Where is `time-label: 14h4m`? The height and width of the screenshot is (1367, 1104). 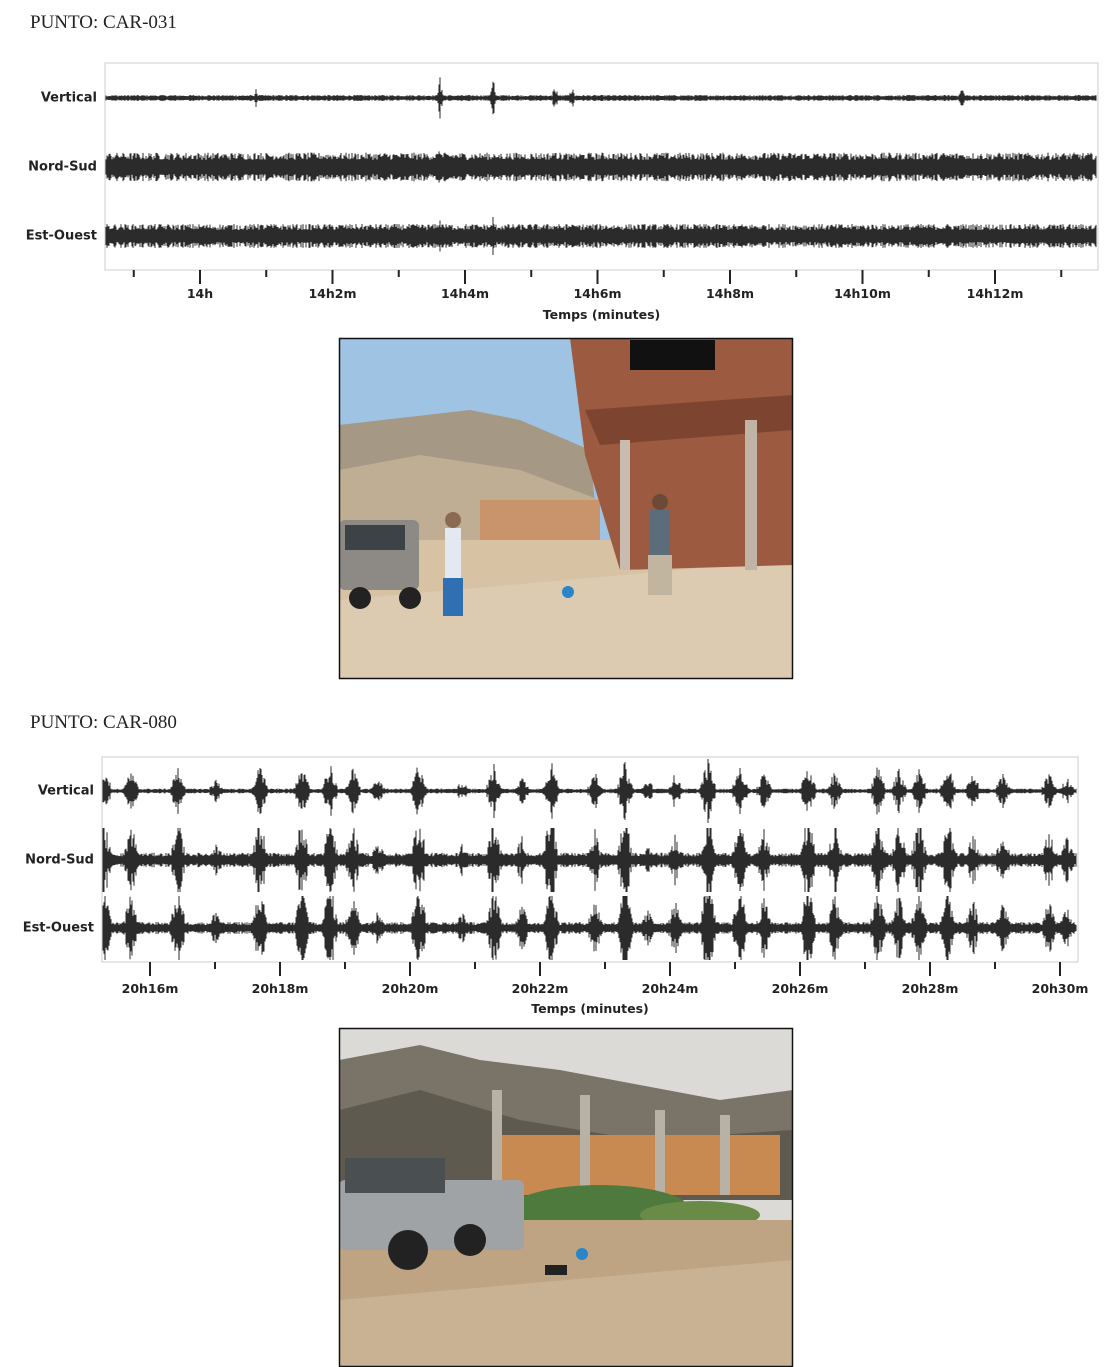
time-label: 14h4m is located at coordinates (465, 293).